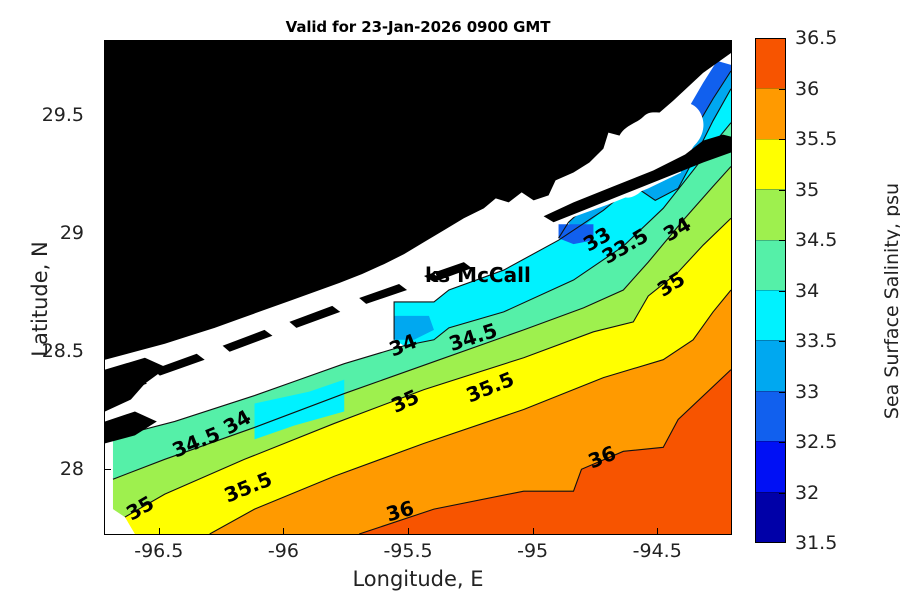 The width and height of the screenshot is (900, 600). I want to click on colorbar-tick-label: 32.5, so click(816, 442).